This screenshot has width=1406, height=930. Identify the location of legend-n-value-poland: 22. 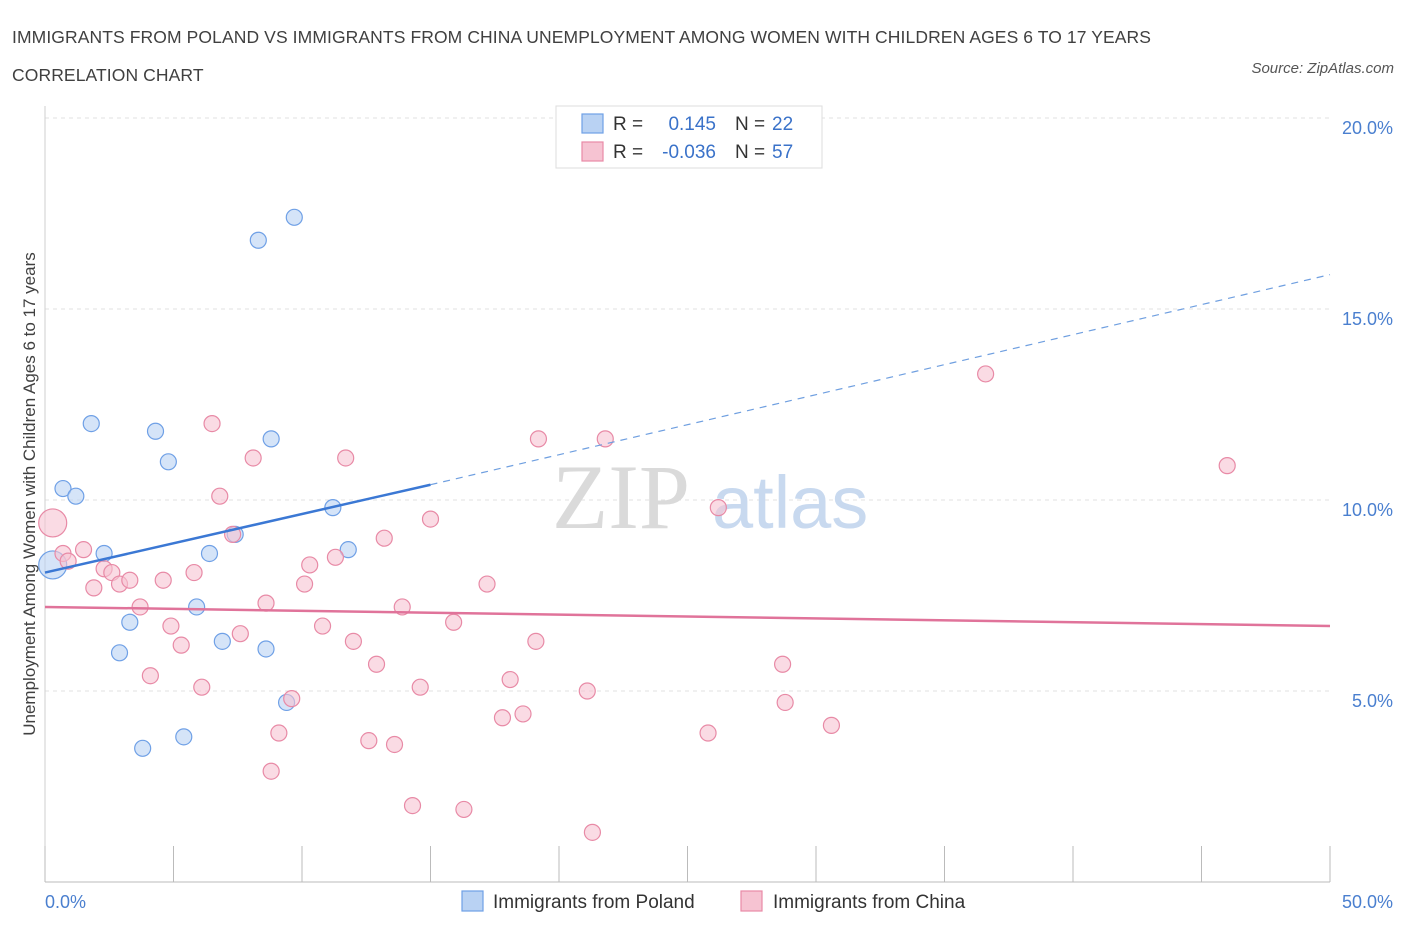
(782, 124).